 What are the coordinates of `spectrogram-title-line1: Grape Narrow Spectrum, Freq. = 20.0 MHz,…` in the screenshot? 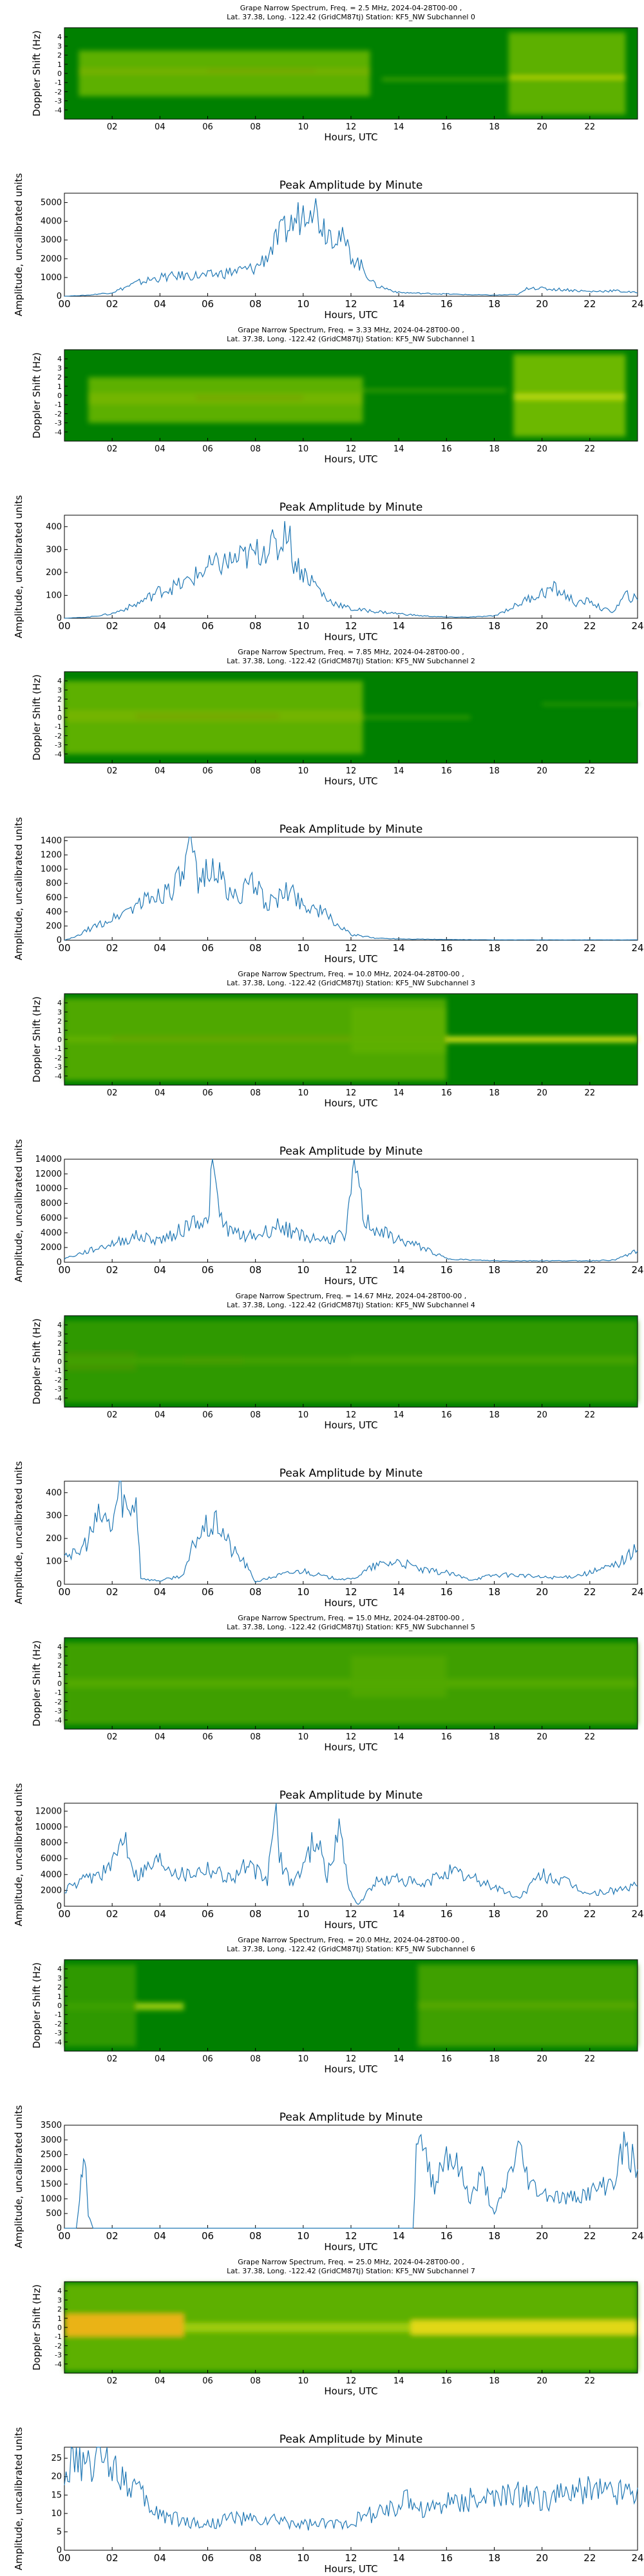 It's located at (351, 1940).